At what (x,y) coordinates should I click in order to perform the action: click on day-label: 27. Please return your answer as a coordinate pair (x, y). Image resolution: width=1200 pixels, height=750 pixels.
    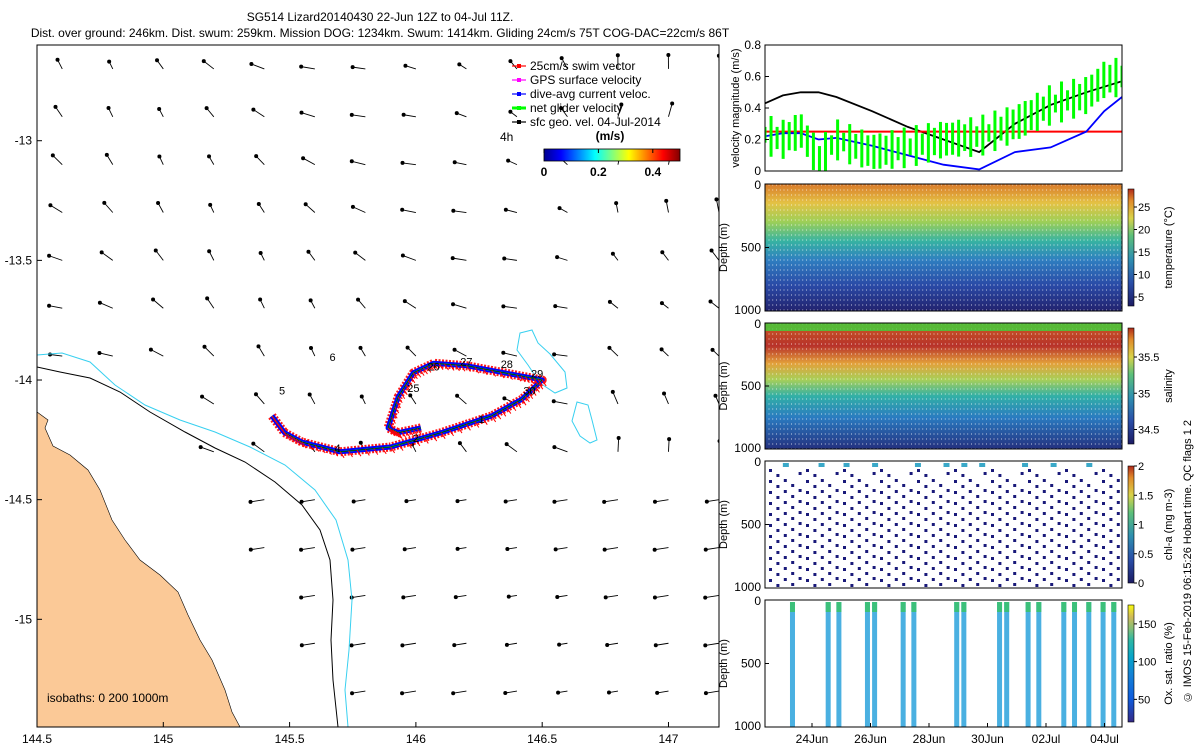
    Looking at the image, I should click on (466, 363).